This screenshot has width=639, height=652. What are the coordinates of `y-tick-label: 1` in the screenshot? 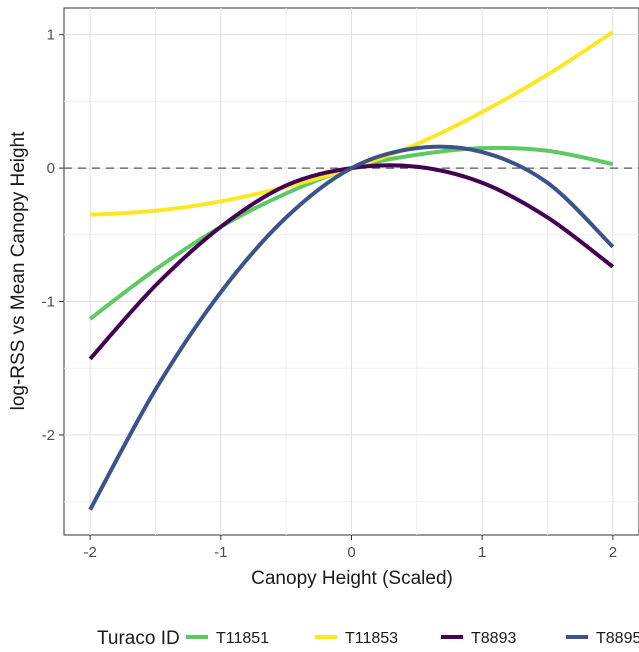 It's located at (51, 35).